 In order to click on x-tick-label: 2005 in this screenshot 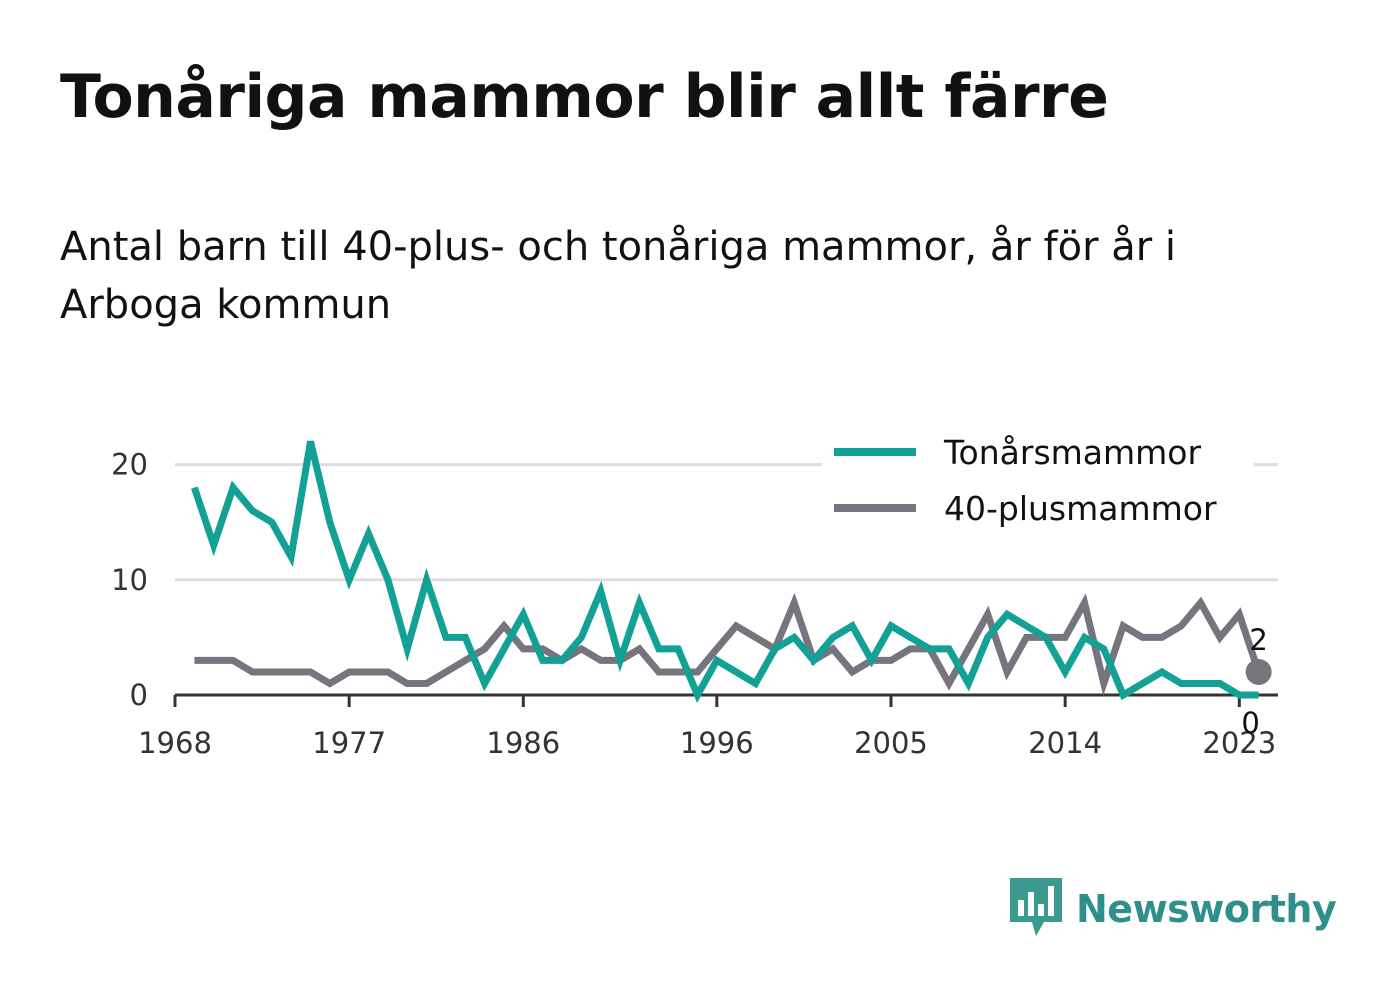, I will do `click(891, 743)`.